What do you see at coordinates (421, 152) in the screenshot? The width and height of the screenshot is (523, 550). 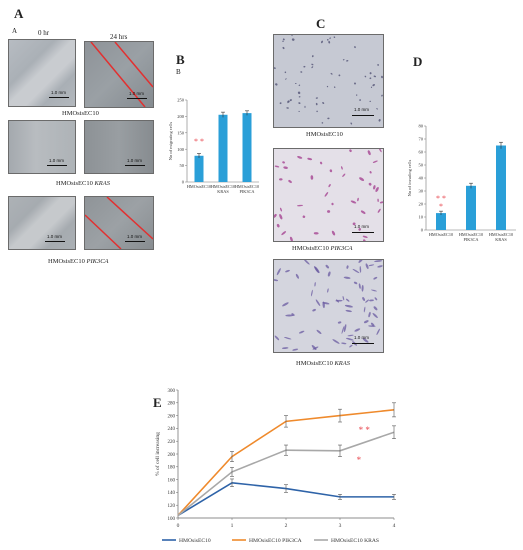 I see `chart-d-y-tick-label: 60` at bounding box center [421, 152].